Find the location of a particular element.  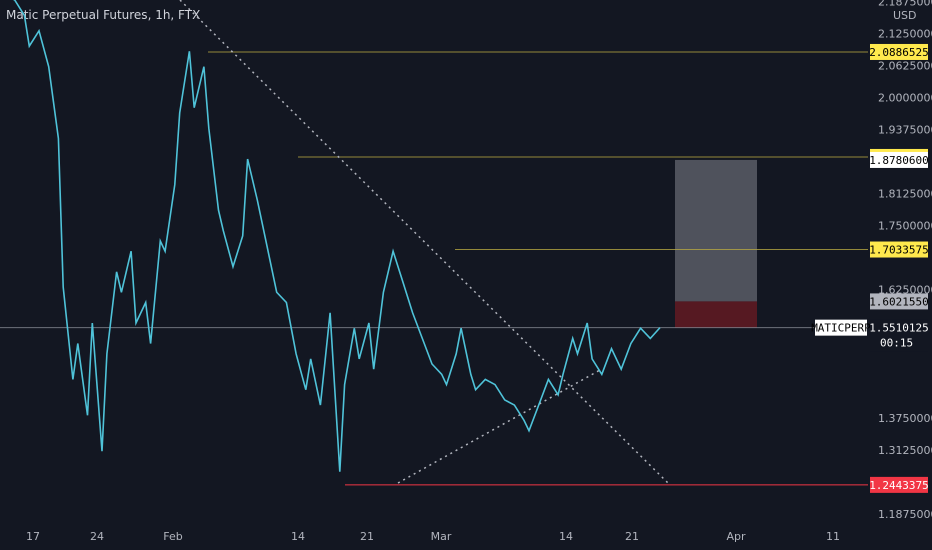

price-tag-label: 2.0886525 is located at coordinates (899, 52).